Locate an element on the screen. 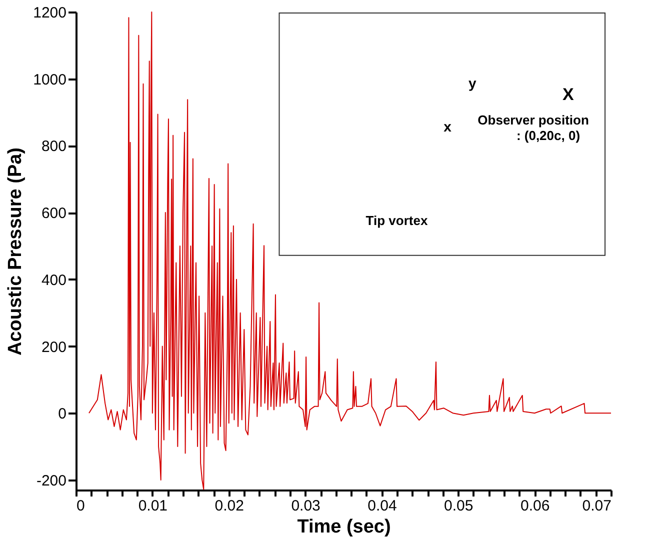 Image resolution: width=666 pixels, height=555 pixels. x-tick-label: 0.02 is located at coordinates (229, 506).